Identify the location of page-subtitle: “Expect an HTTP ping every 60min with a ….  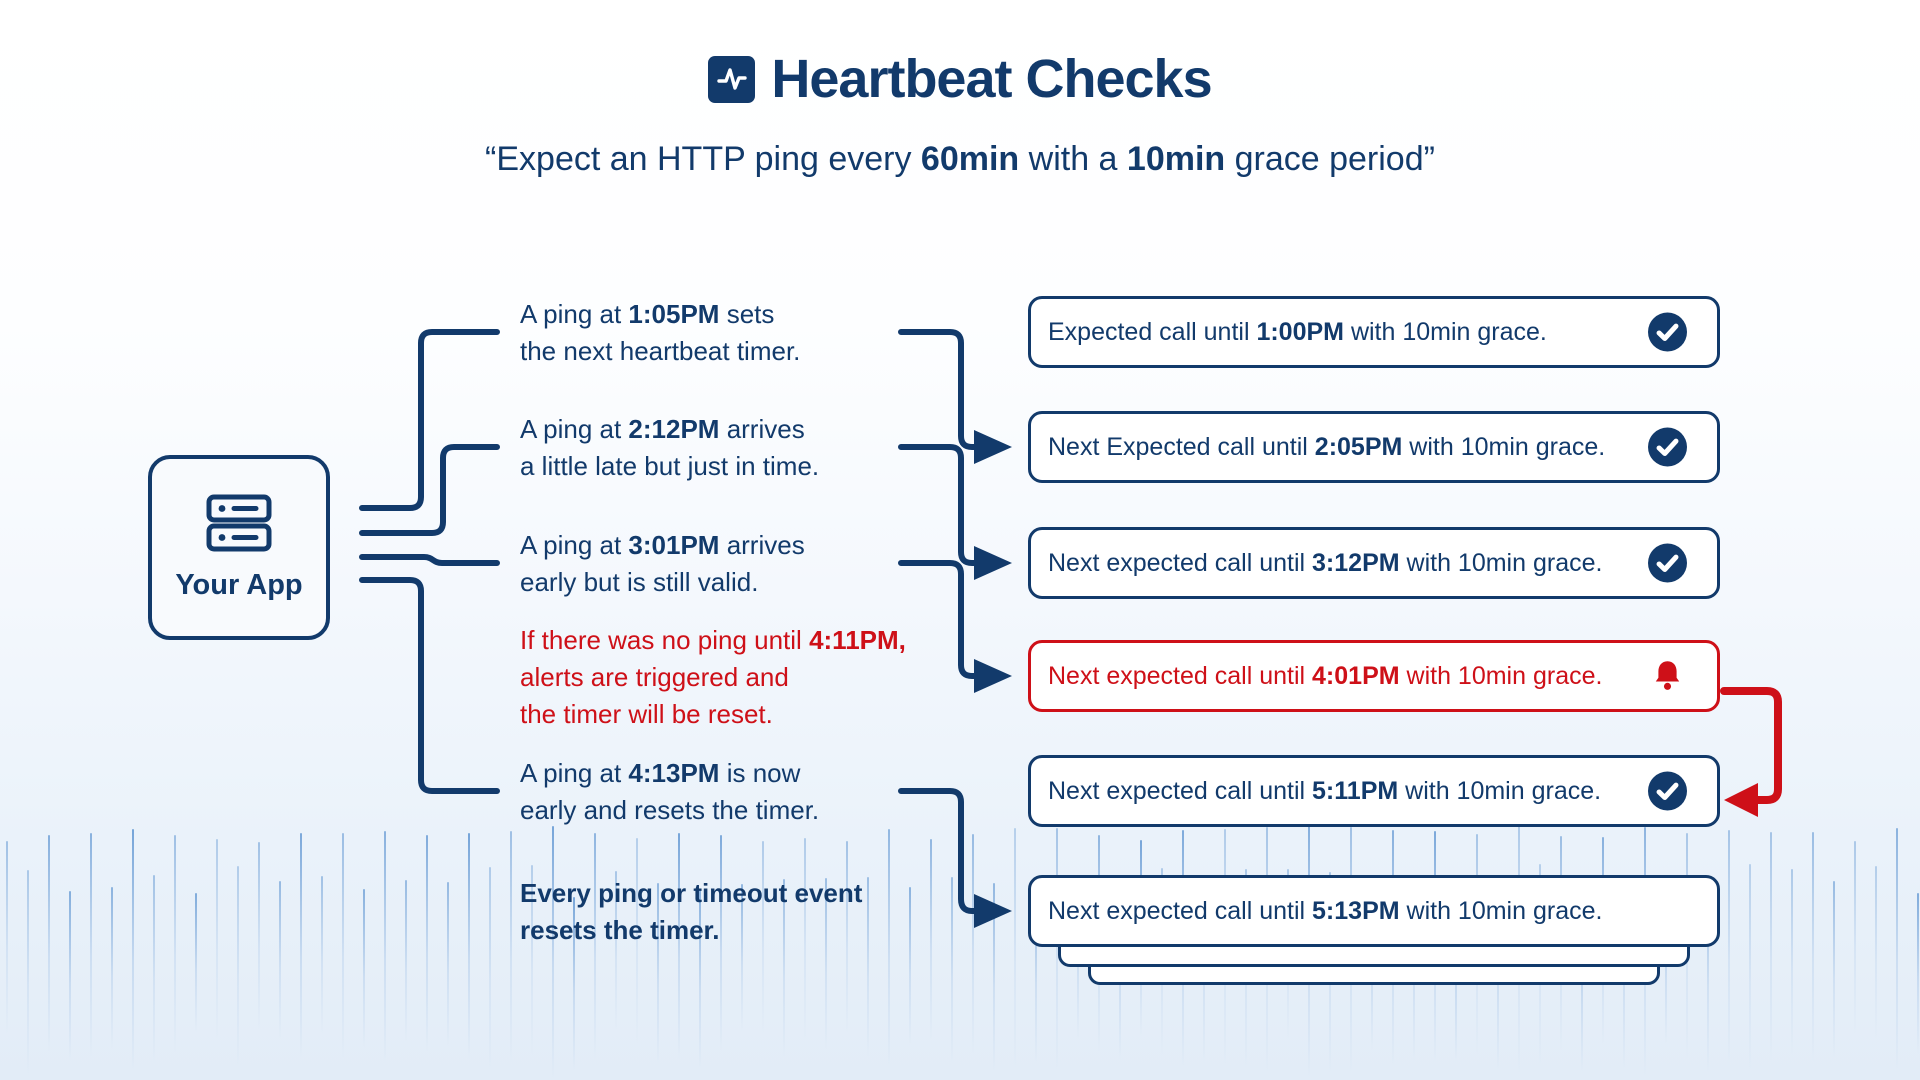
(960, 159).